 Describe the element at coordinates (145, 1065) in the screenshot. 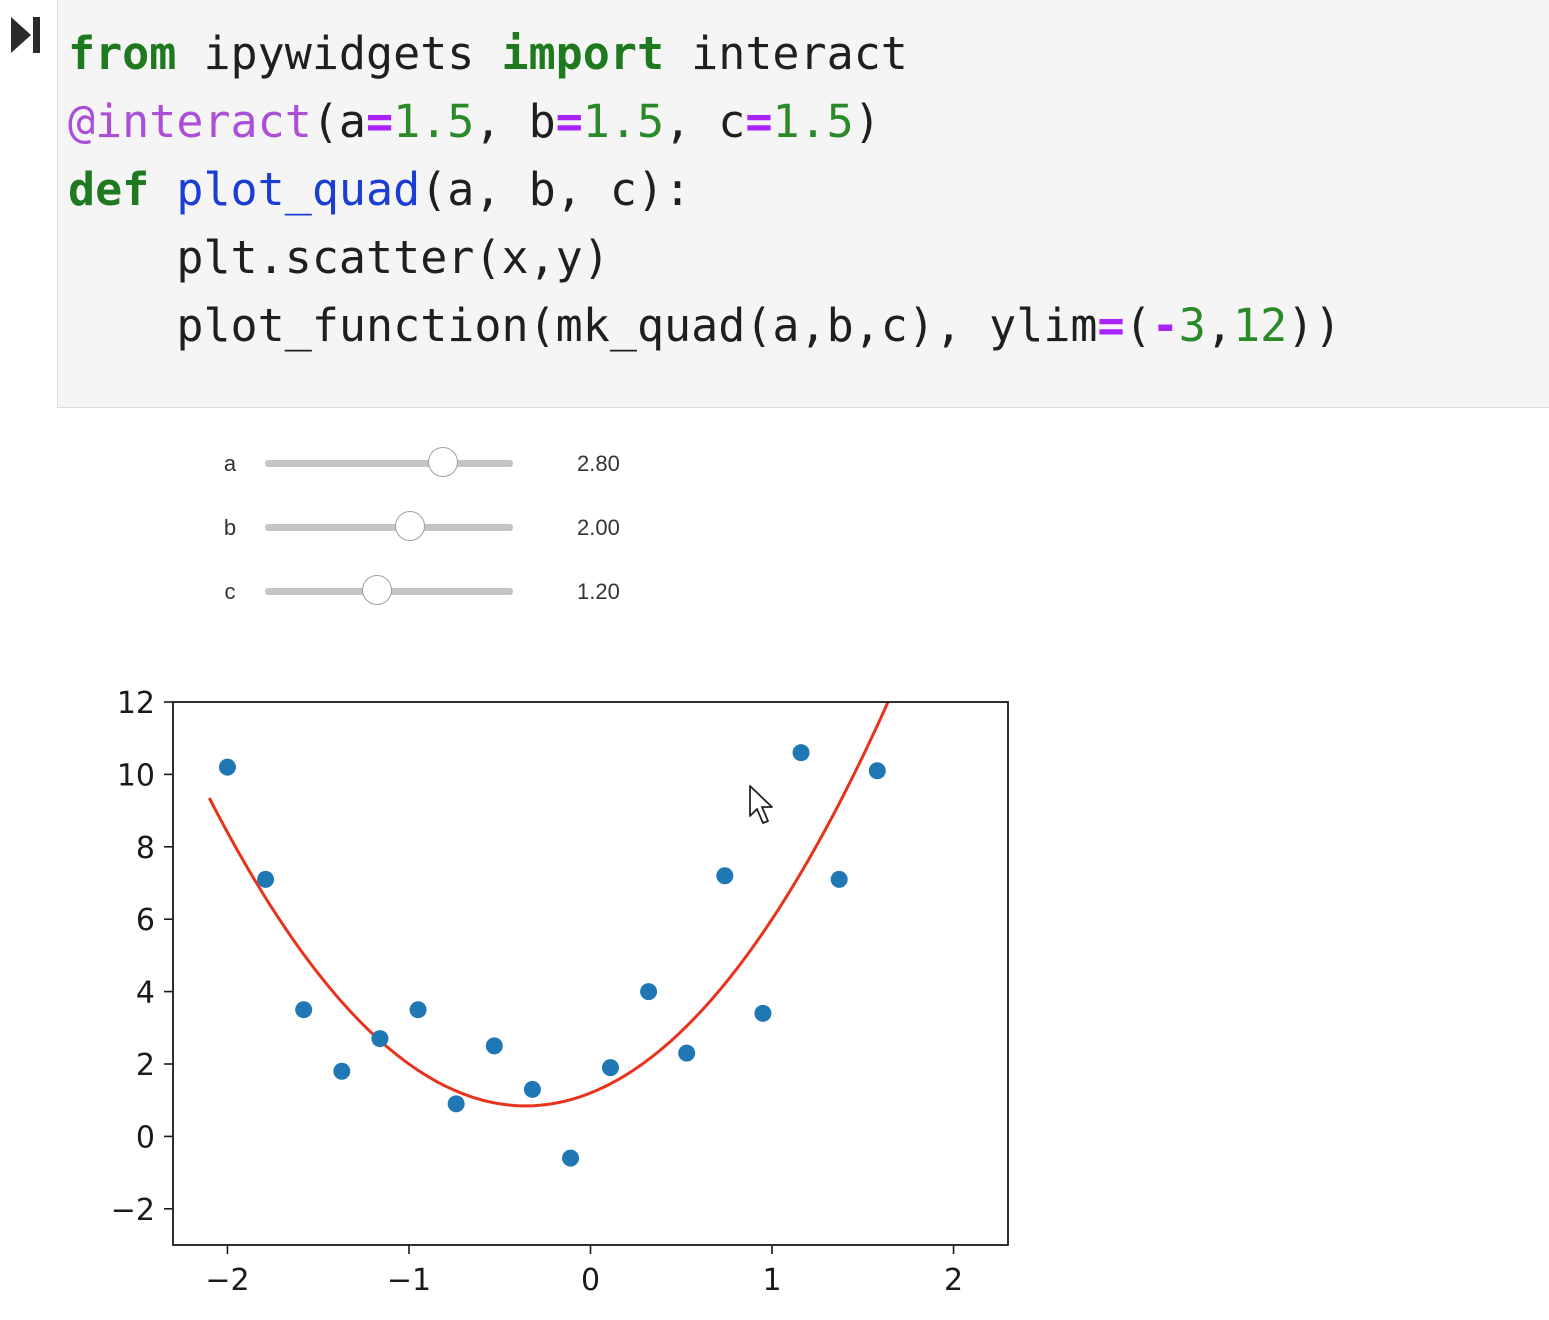

I see `y-tick-label-3: 2` at that location.